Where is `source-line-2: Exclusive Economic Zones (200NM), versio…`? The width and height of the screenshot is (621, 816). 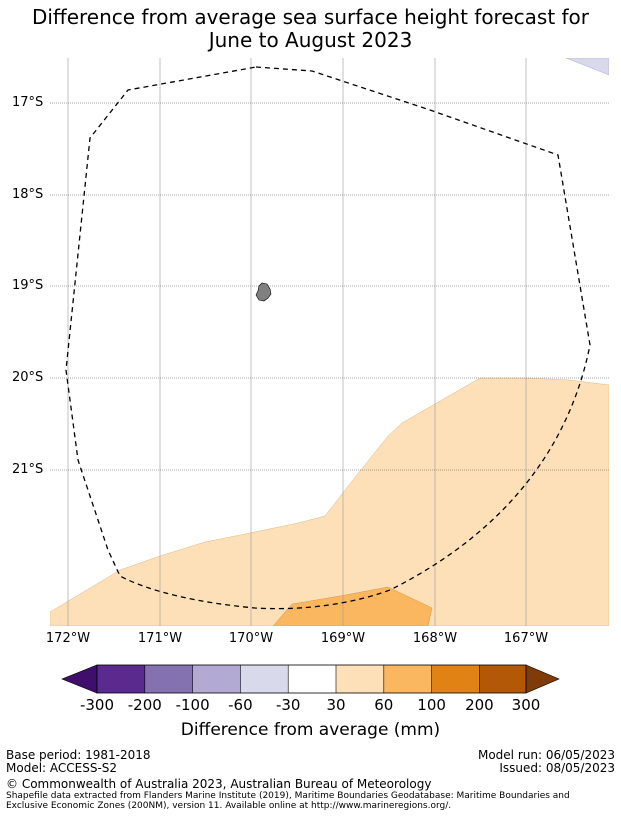 source-line-2: Exclusive Economic Zones (200NM), versio… is located at coordinates (229, 806).